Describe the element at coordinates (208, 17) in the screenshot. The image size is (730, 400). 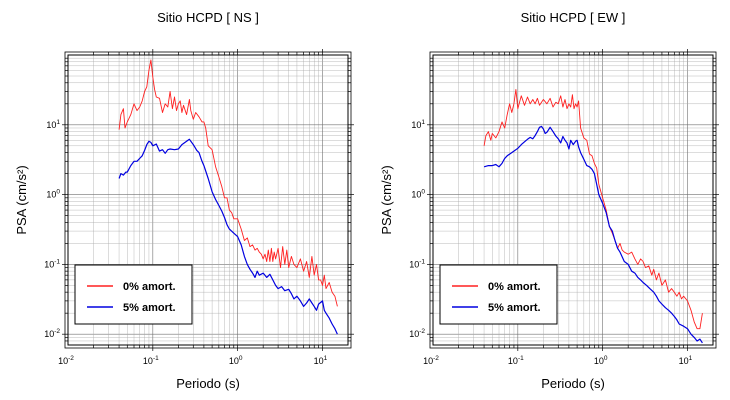
I see `chart-title: Sitio HCPD [ NS ]` at that location.